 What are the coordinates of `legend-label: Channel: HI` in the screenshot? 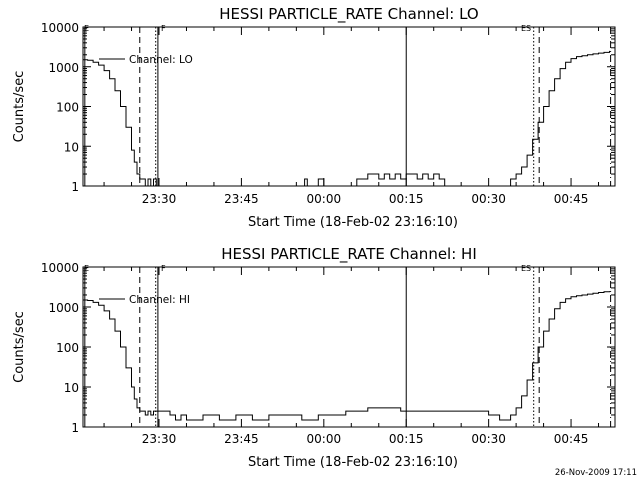 It's located at (159, 300).